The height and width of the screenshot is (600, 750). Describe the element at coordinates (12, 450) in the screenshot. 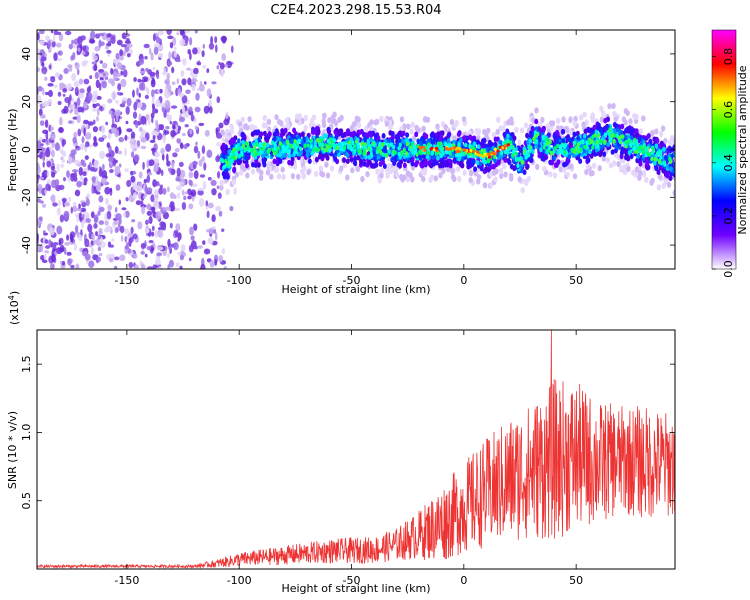

I see `snr-y-label: SNR (10 * v/v)` at that location.